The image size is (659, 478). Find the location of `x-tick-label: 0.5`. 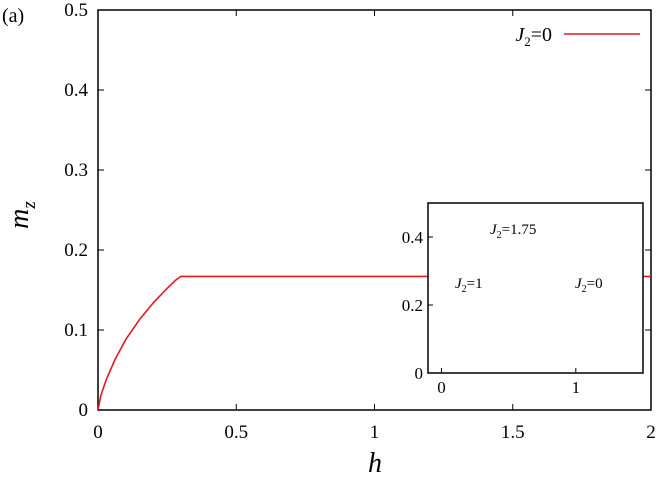

x-tick-label: 0.5 is located at coordinates (236, 432).